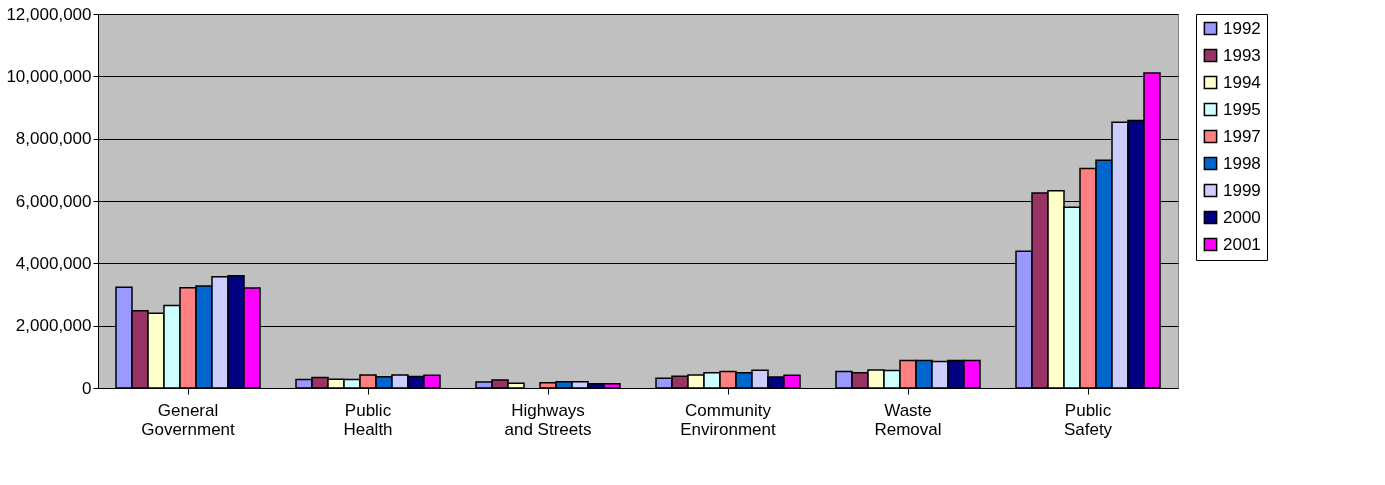 This screenshot has height=485, width=1385. Describe the element at coordinates (1242, 82) in the screenshot. I see `legend-label: 1994` at that location.